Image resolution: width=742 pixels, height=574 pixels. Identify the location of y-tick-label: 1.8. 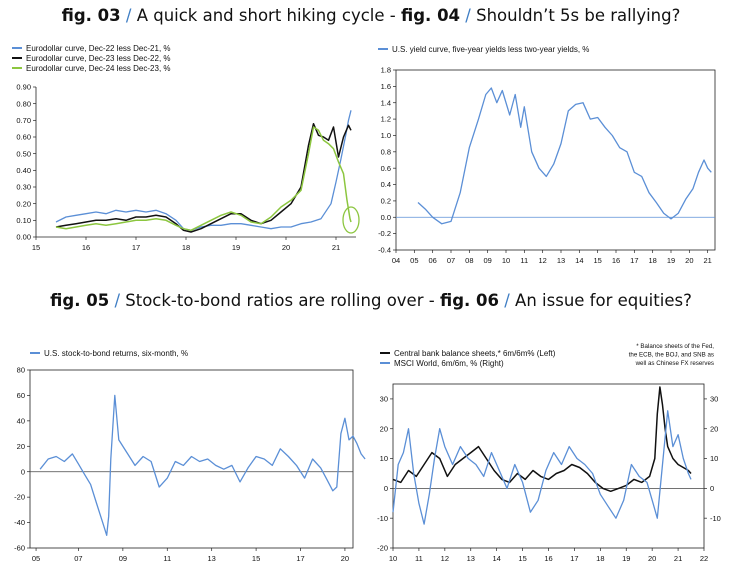
(386, 70).